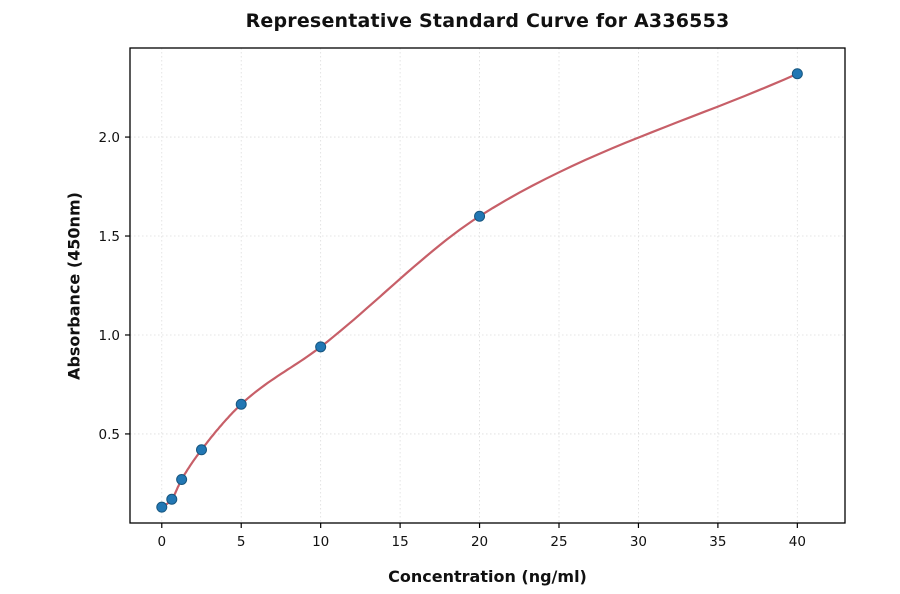  What do you see at coordinates (479, 542) in the screenshot?
I see `x-tick-label: 20` at bounding box center [479, 542].